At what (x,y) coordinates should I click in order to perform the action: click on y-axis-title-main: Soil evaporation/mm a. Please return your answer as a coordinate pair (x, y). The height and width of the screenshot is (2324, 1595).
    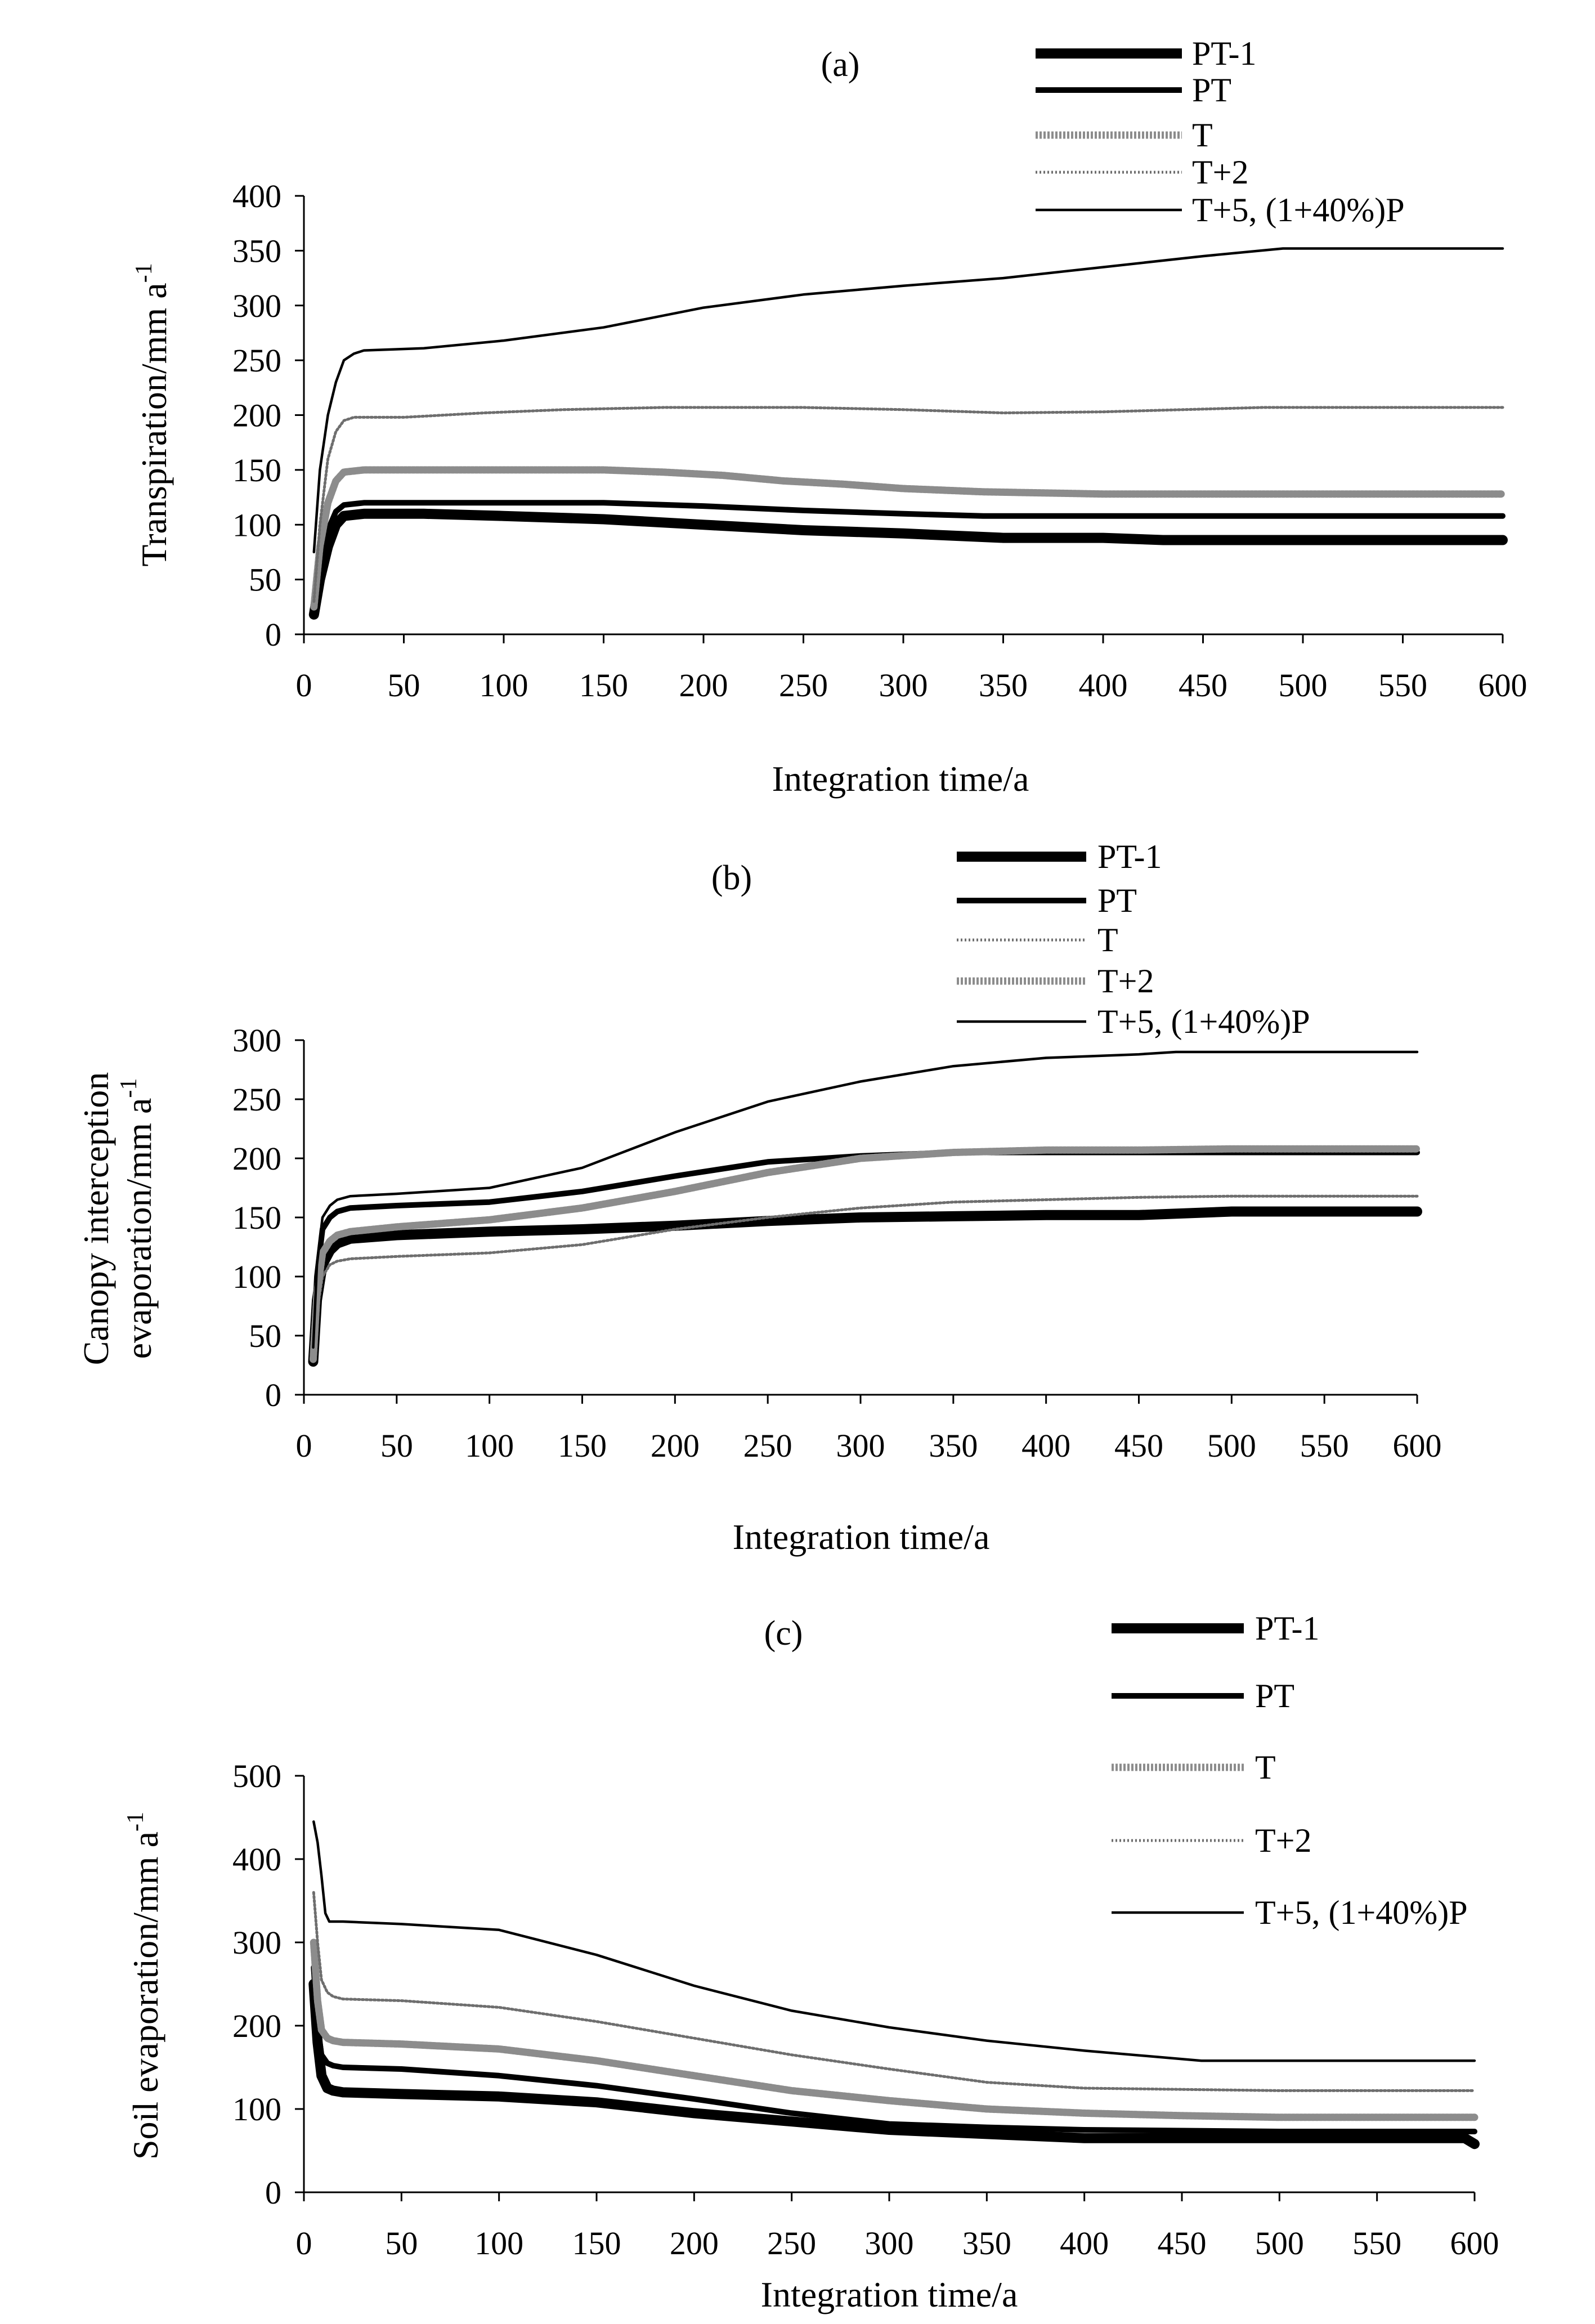
    Looking at the image, I should click on (145, 1996).